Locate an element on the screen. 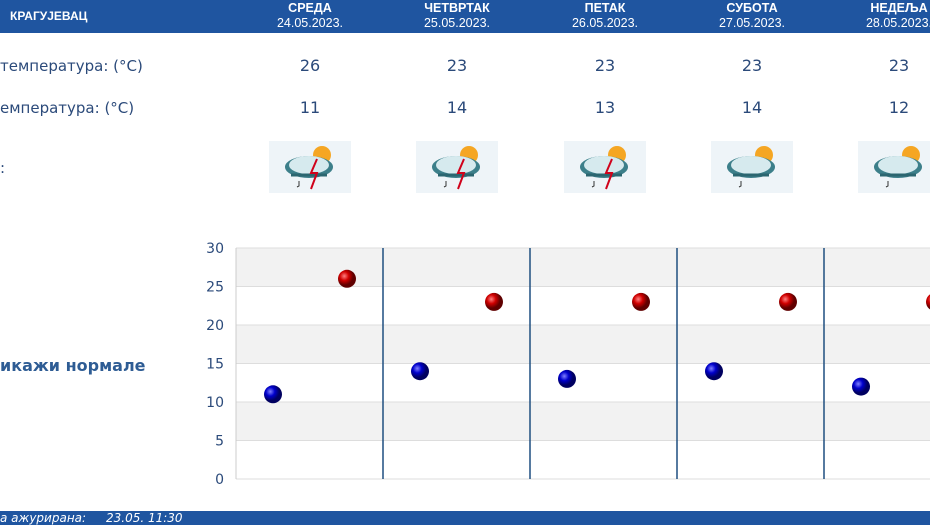 This screenshot has height=525, width=930. day-date: 28.05.2023. is located at coordinates (897, 23).